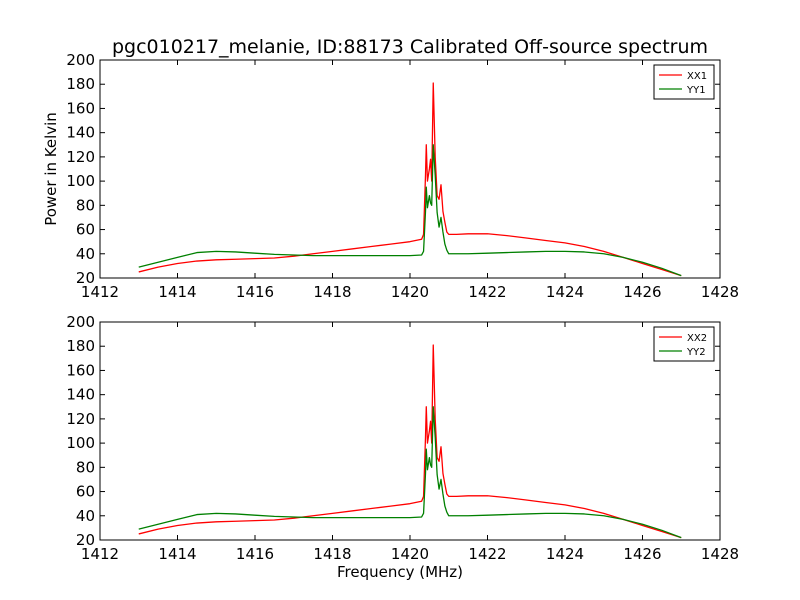 The image size is (800, 600). I want to click on x-axis-label: Frequency (MHz), so click(400, 572).